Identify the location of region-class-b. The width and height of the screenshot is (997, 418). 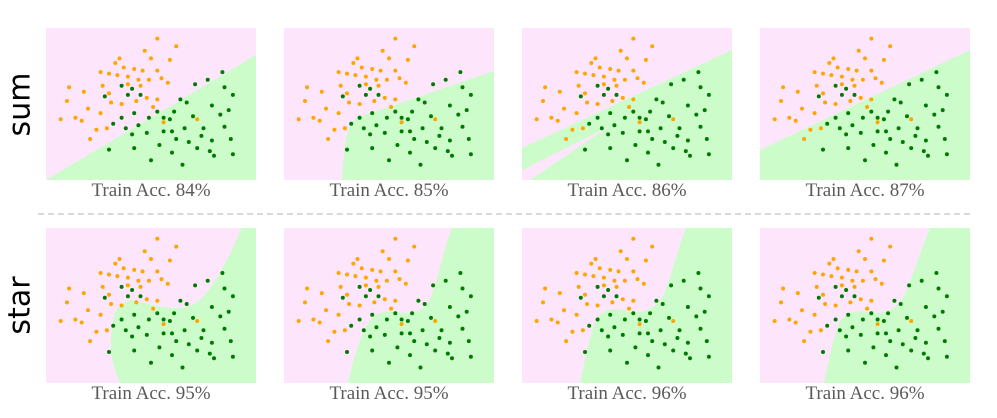
(183, 305).